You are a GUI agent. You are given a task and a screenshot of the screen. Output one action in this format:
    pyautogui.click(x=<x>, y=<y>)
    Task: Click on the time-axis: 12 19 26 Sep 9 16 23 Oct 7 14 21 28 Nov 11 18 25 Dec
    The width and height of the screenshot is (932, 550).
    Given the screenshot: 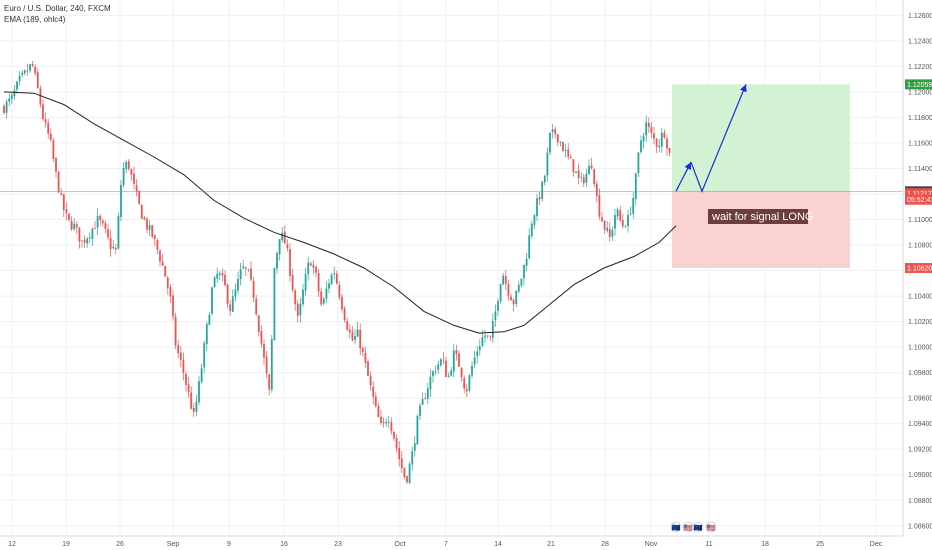 What is the action you would take?
    pyautogui.click(x=466, y=542)
    